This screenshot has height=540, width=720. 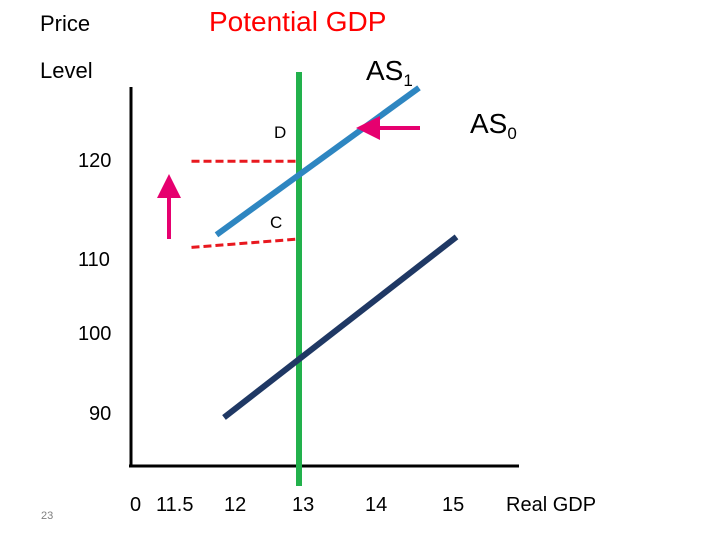 What do you see at coordinates (317, 161) in the screenshot?
I see `series-line-as1` at bounding box center [317, 161].